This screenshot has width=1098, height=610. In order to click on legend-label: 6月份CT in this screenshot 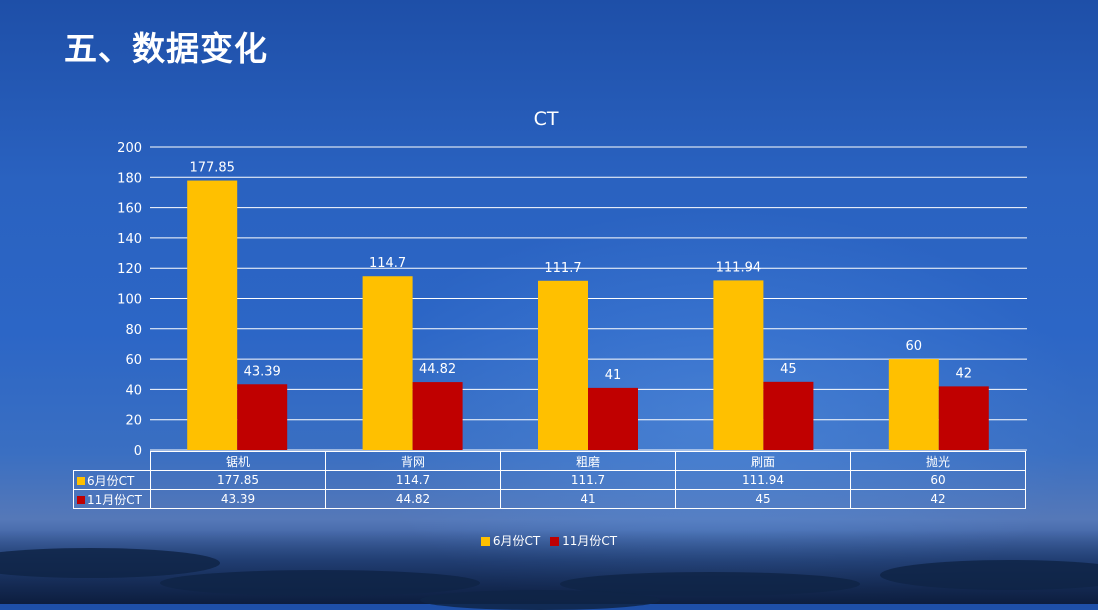, I will do `click(516, 541)`.